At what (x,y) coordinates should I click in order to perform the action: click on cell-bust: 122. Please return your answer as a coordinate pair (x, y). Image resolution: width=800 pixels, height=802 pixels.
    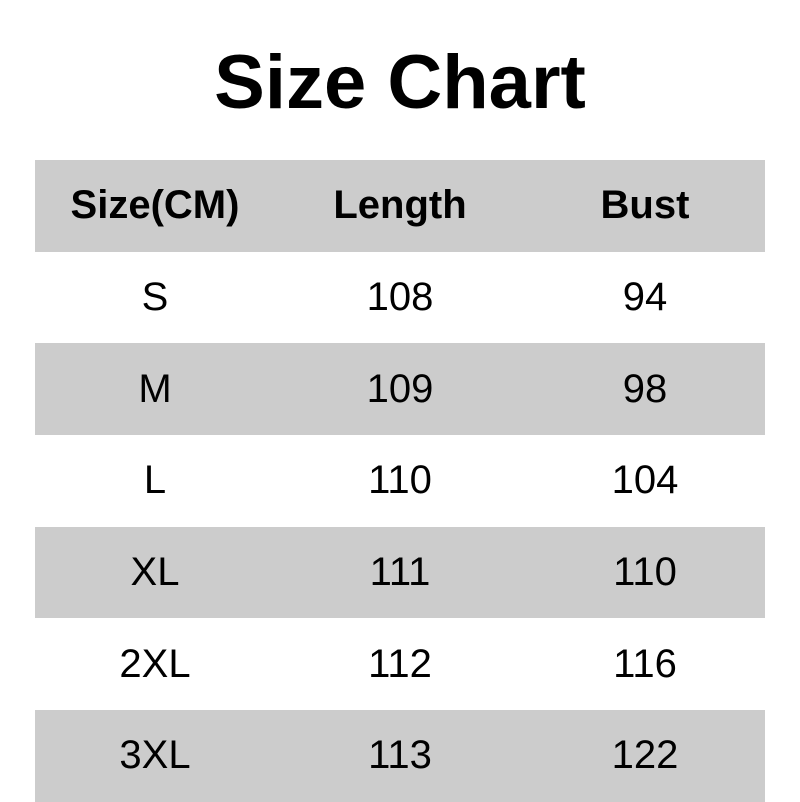
    Looking at the image, I should click on (645, 755).